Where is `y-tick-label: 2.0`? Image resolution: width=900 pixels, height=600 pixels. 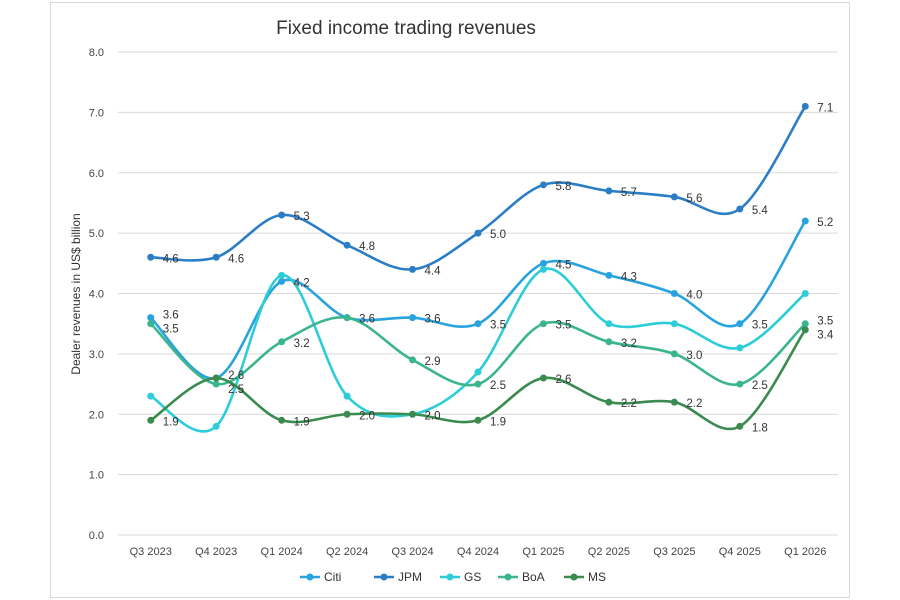
y-tick-label: 2.0 is located at coordinates (96, 415).